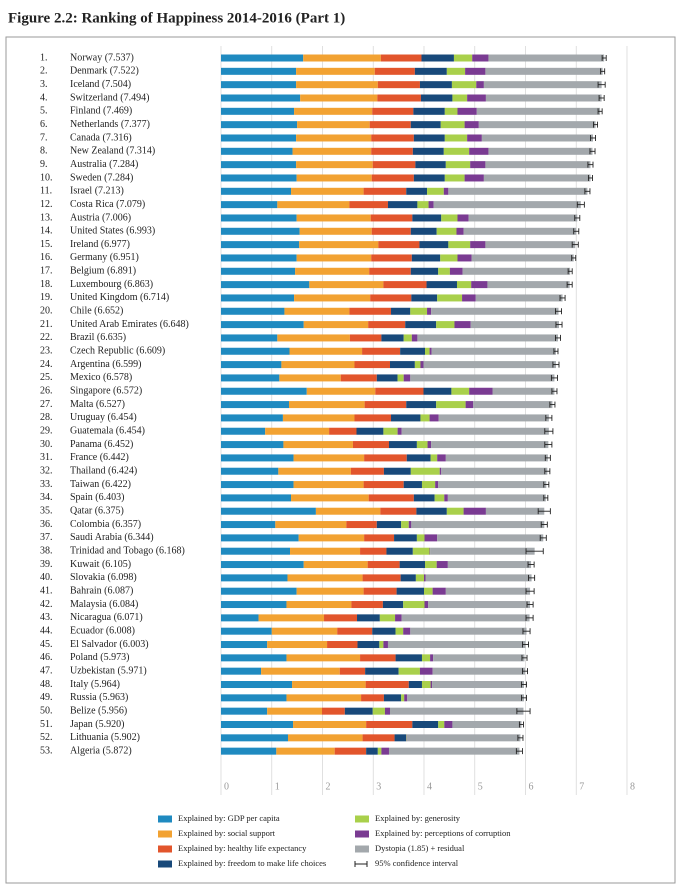 The image size is (682, 888). What do you see at coordinates (443, 833) in the screenshot?
I see `legend-label: Explained by: perceptions of corruption` at bounding box center [443, 833].